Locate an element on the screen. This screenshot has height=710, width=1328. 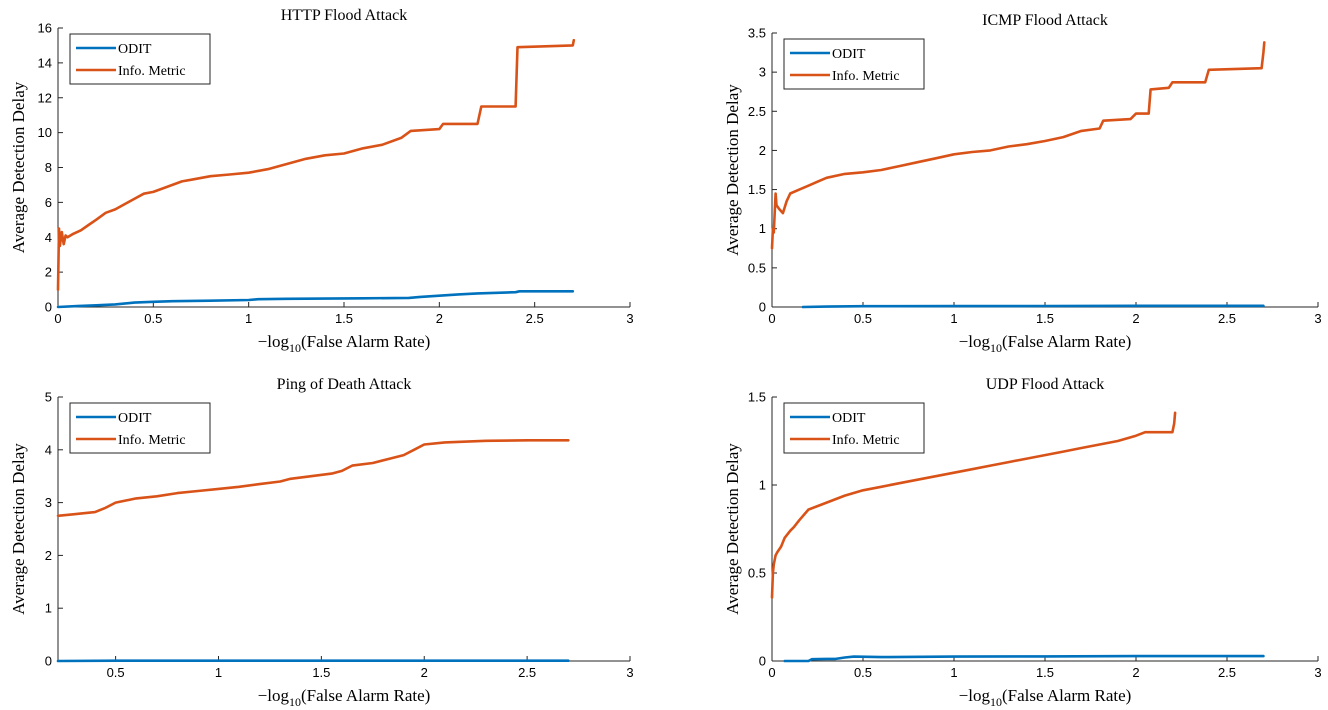
y-tick-label: 8 is located at coordinates (48, 167).